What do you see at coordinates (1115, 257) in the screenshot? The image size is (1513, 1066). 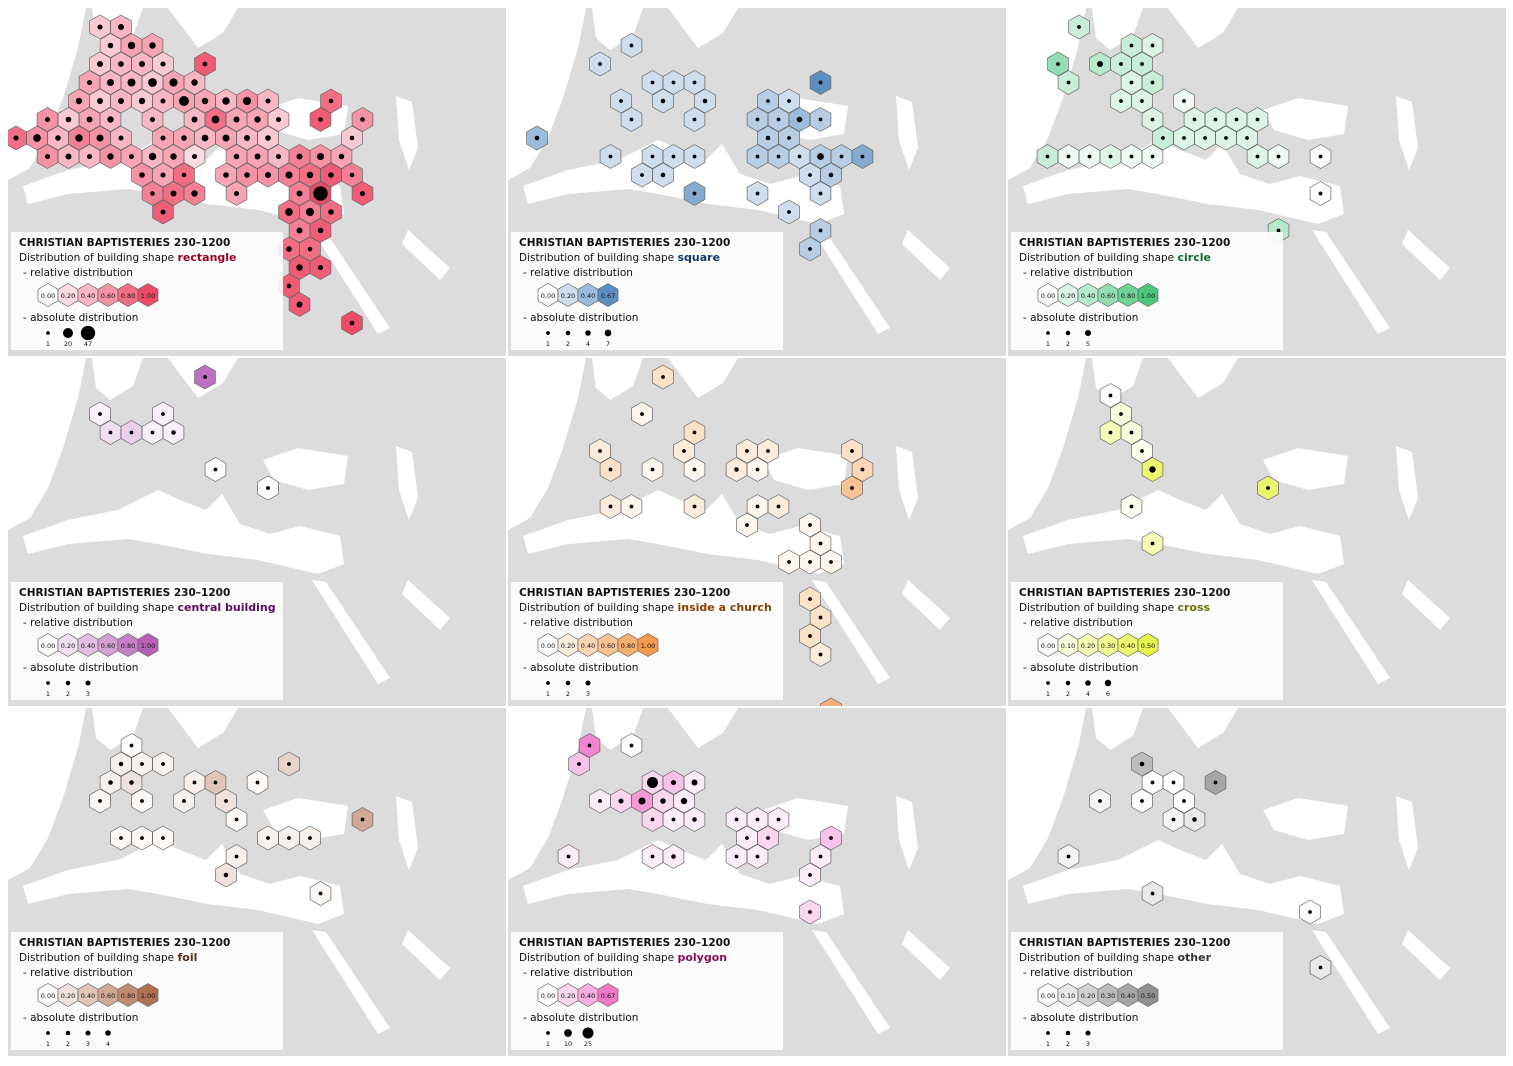 I see `legend-subtitle: Distribution of building shape circle` at bounding box center [1115, 257].